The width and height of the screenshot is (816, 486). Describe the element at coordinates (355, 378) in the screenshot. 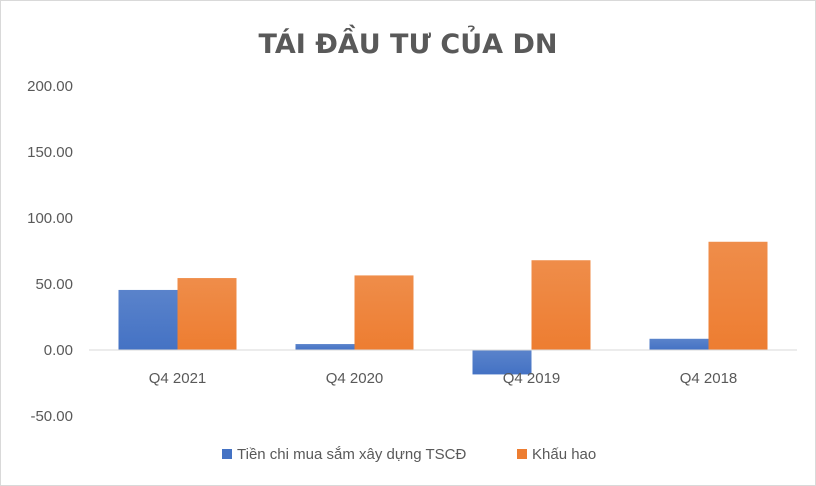

I see `x-tick-label: Q4 2020` at that location.